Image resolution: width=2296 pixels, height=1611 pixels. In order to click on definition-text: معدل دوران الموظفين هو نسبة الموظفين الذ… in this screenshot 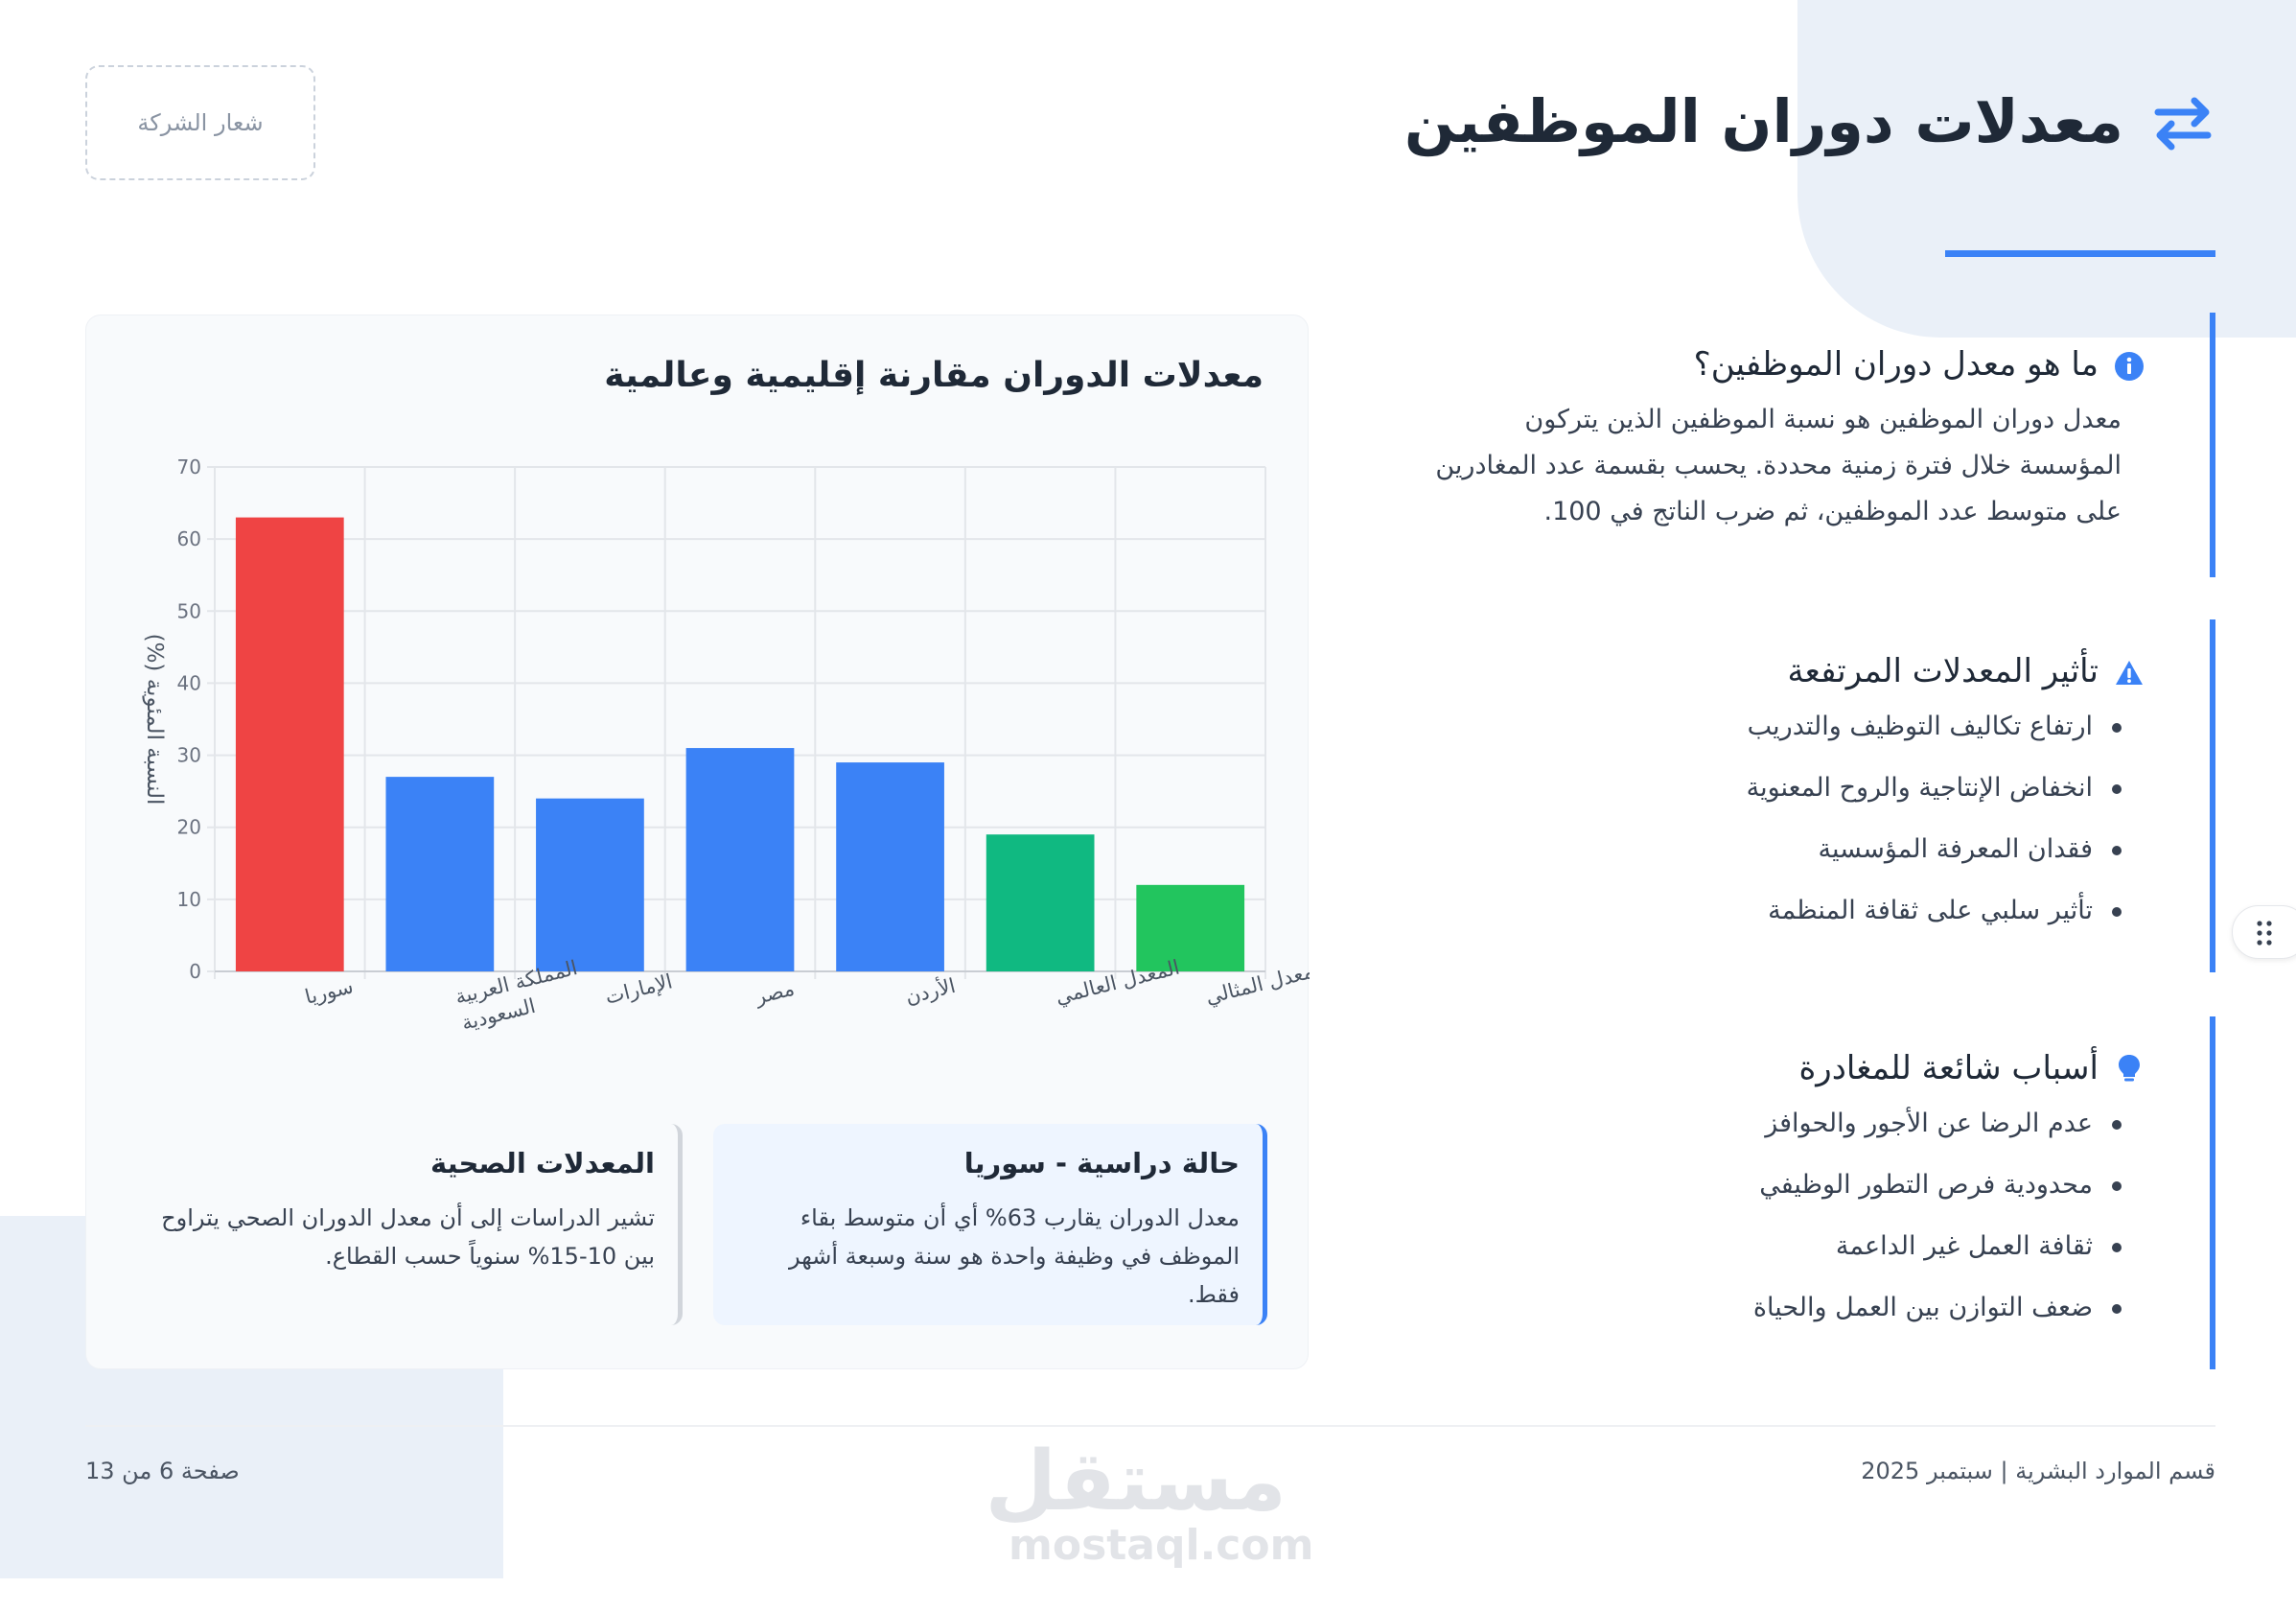, I will do `click(1791, 466)`.